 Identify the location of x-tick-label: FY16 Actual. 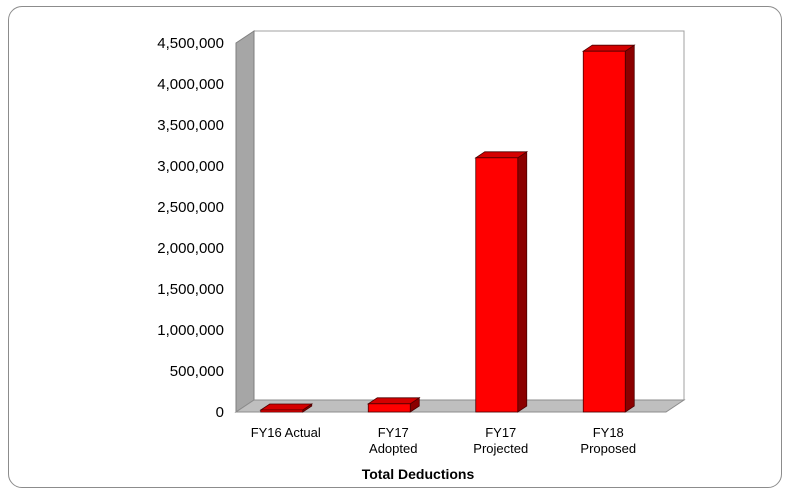
(286, 432).